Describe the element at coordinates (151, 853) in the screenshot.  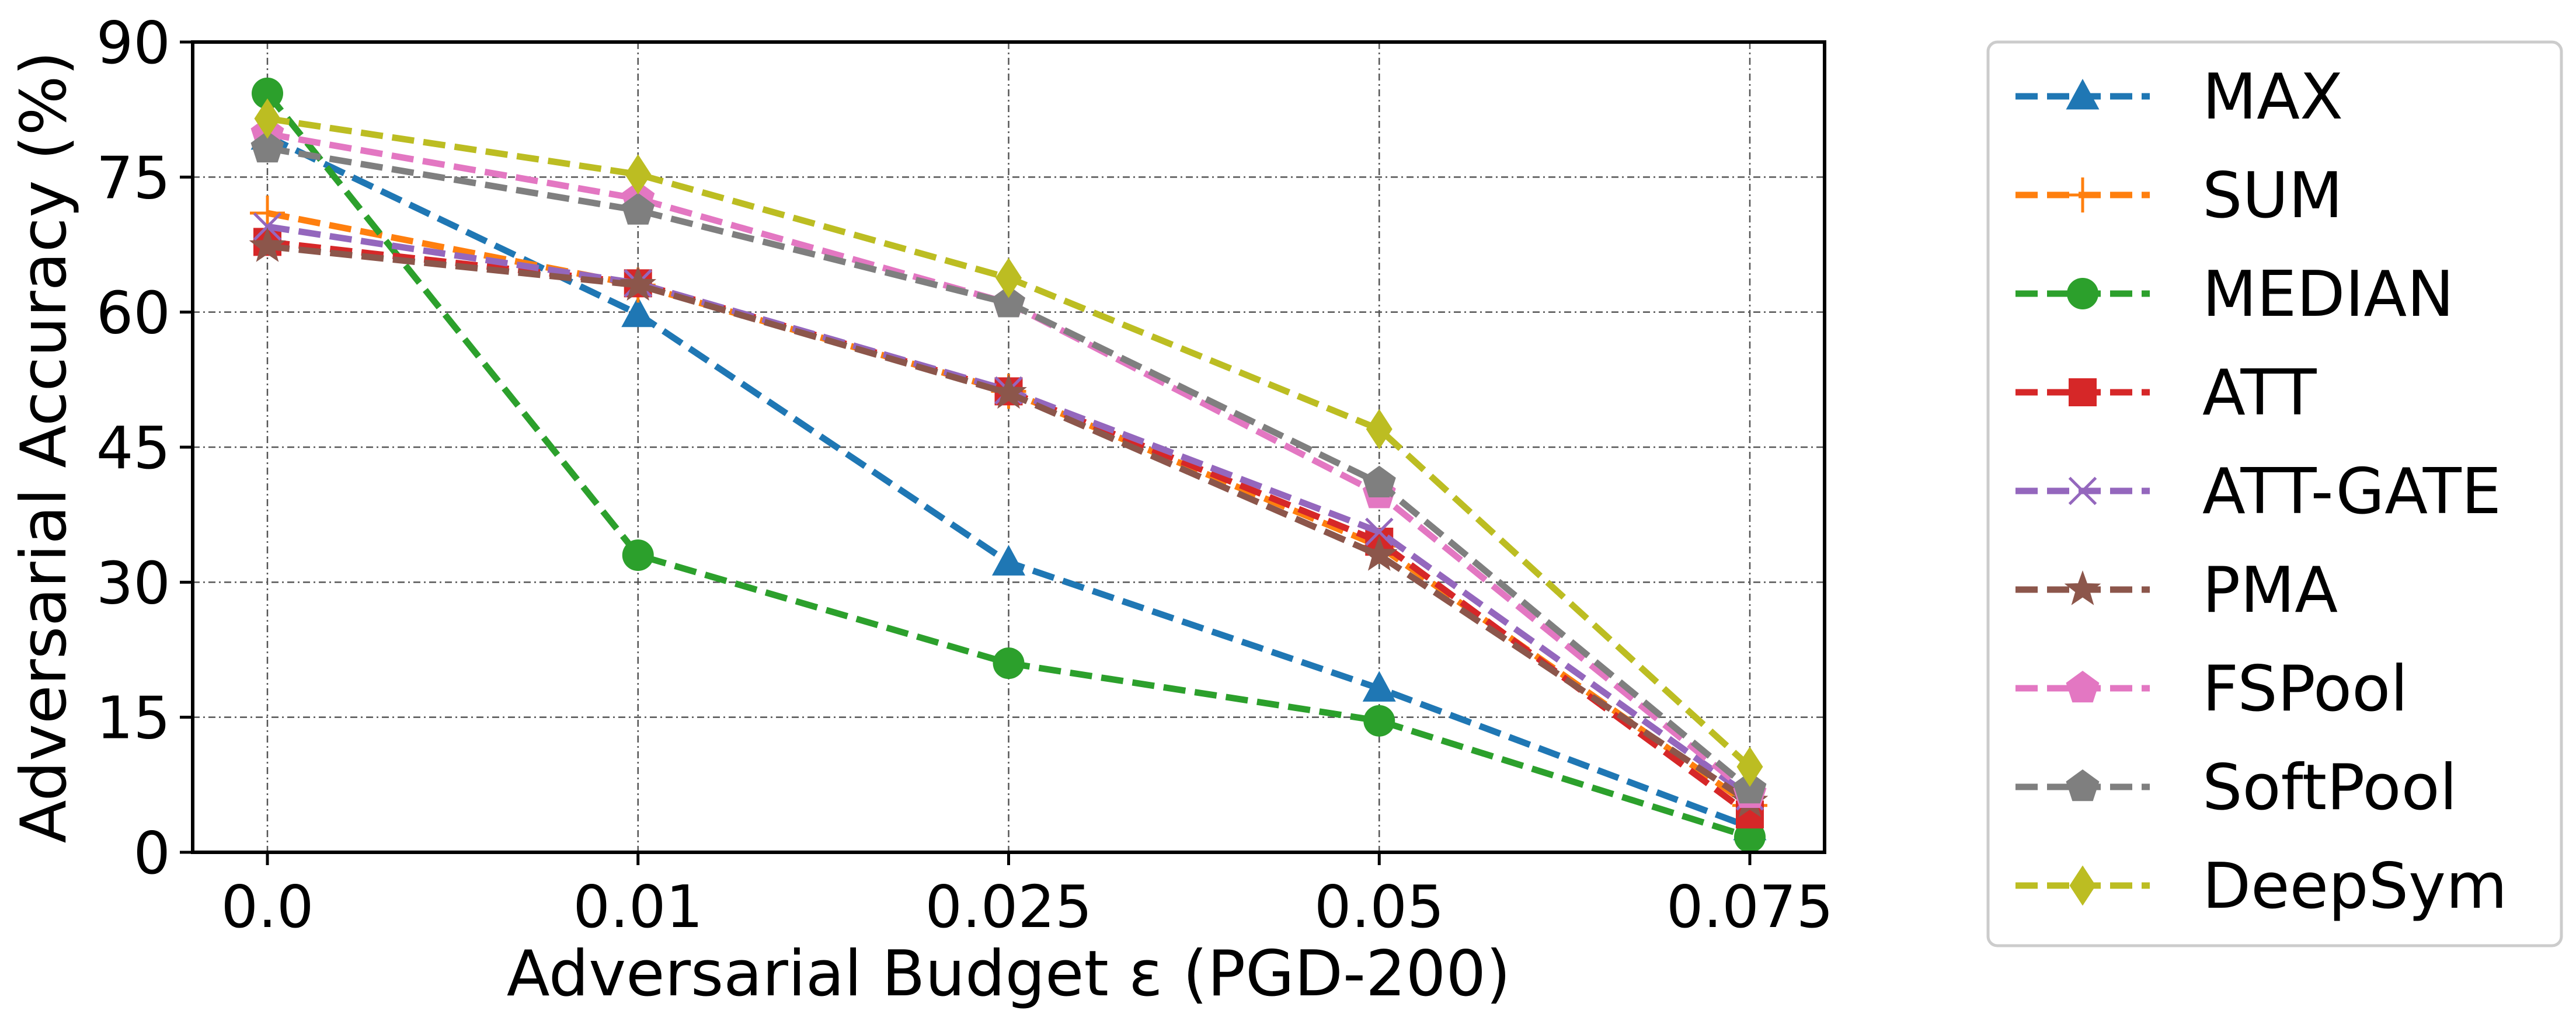
I see `y-tick-label: 0` at that location.